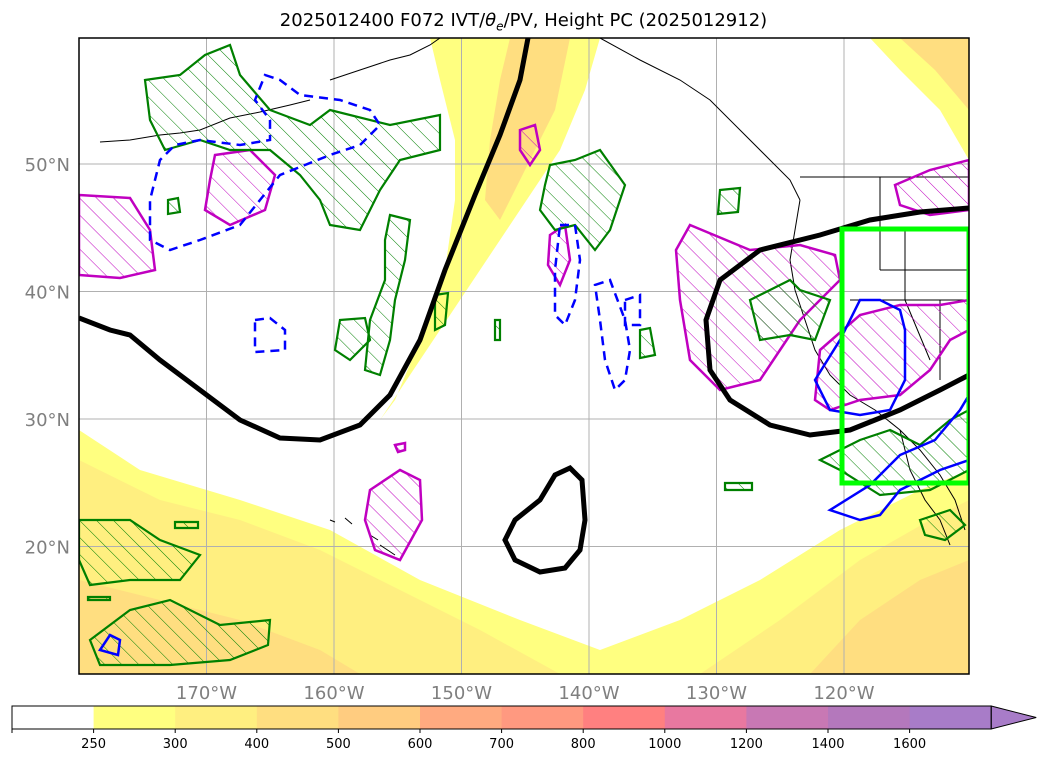 Image resolution: width=1047 pixels, height=767 pixels. What do you see at coordinates (99, 598) in the screenshot?
I see `green-contour-small6` at bounding box center [99, 598].